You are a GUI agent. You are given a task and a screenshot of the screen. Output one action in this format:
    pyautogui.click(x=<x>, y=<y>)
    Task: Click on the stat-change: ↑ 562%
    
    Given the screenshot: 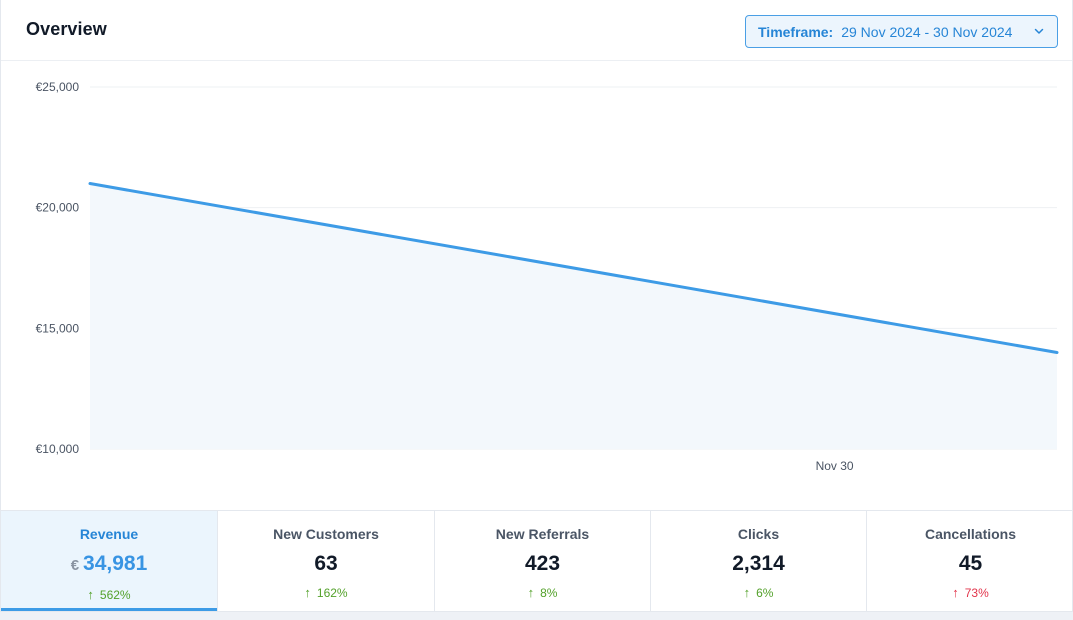 What is the action you would take?
    pyautogui.click(x=109, y=594)
    